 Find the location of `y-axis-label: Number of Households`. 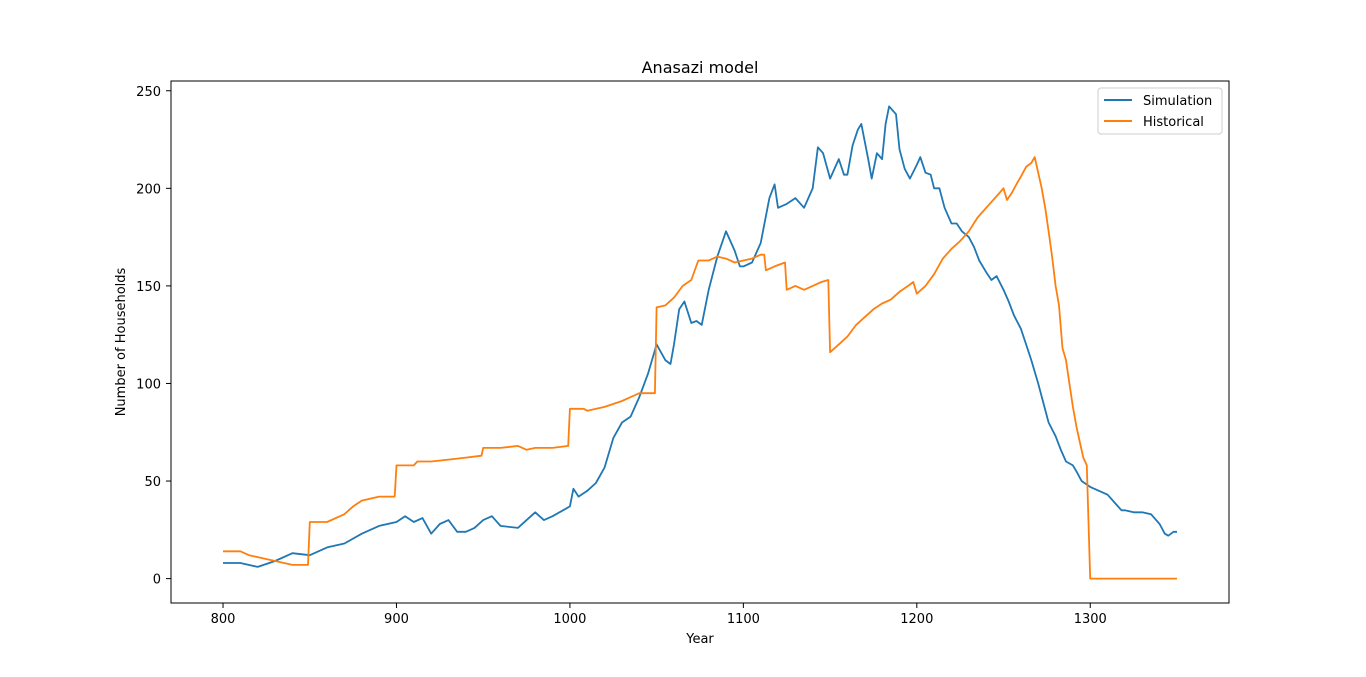

y-axis-label: Number of Households is located at coordinates (121, 341).